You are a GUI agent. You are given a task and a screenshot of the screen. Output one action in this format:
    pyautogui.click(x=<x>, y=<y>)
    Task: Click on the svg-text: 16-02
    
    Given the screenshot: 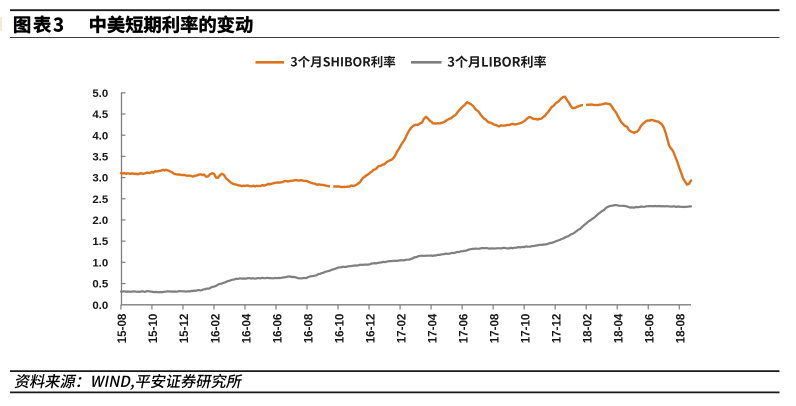 What is the action you would take?
    pyautogui.click(x=215, y=329)
    